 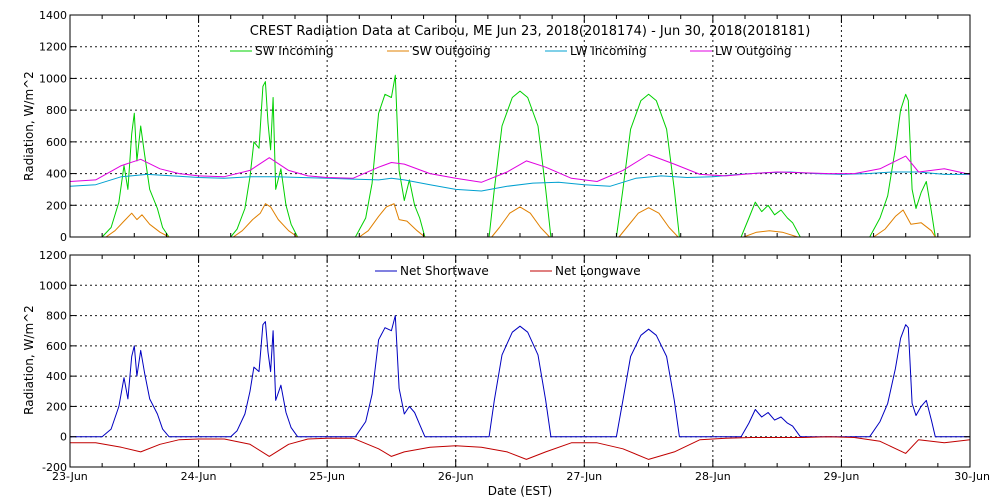 What do you see at coordinates (451, 51) in the screenshot?
I see `legend-label: SW Outgoing` at bounding box center [451, 51].